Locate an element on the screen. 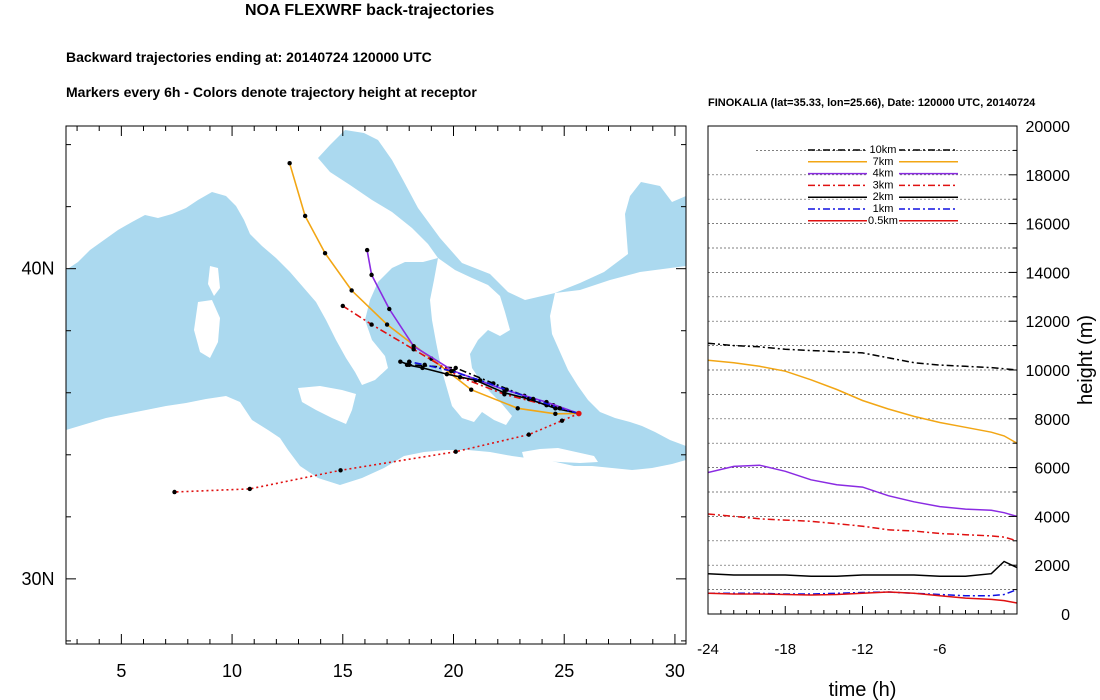 Image resolution: width=1100 pixels, height=700 pixels. trajectory-4km is located at coordinates (473, 332).